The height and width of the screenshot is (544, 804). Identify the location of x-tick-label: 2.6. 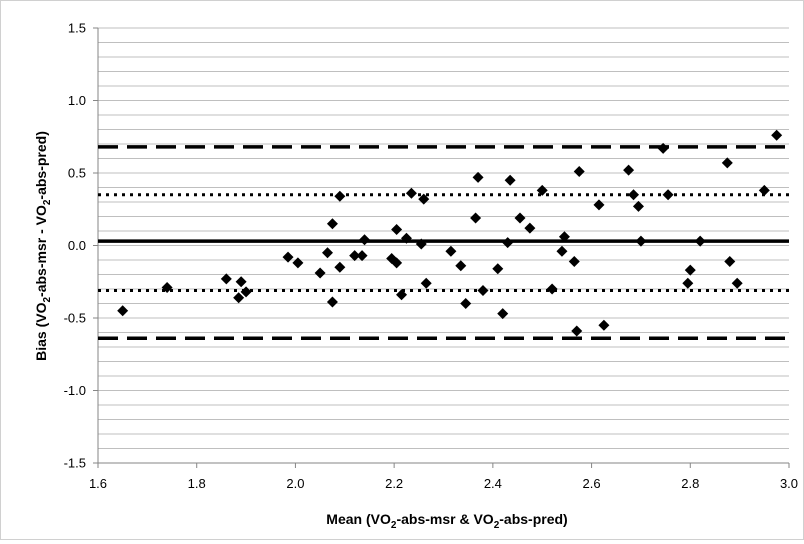
(592, 483).